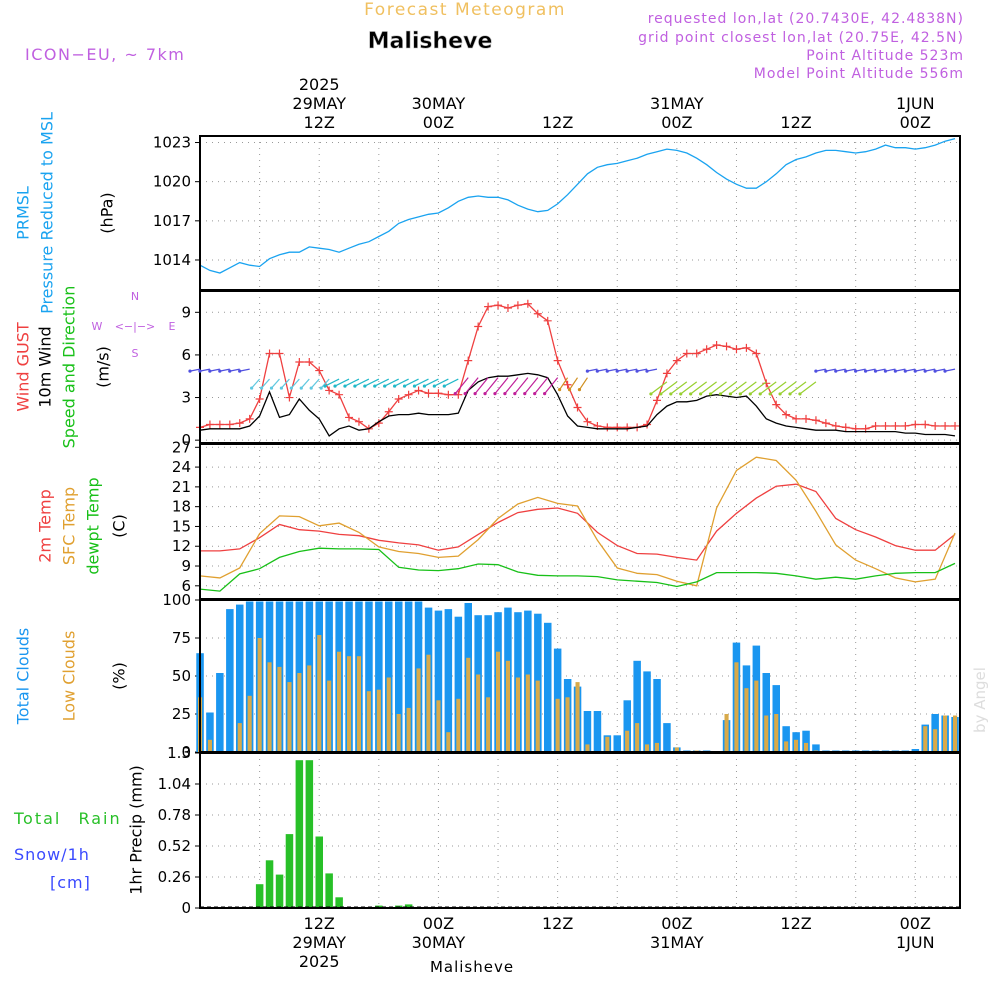 The width and height of the screenshot is (1000, 1000). What do you see at coordinates (97, 326) in the screenshot?
I see `compass-w: W` at bounding box center [97, 326].